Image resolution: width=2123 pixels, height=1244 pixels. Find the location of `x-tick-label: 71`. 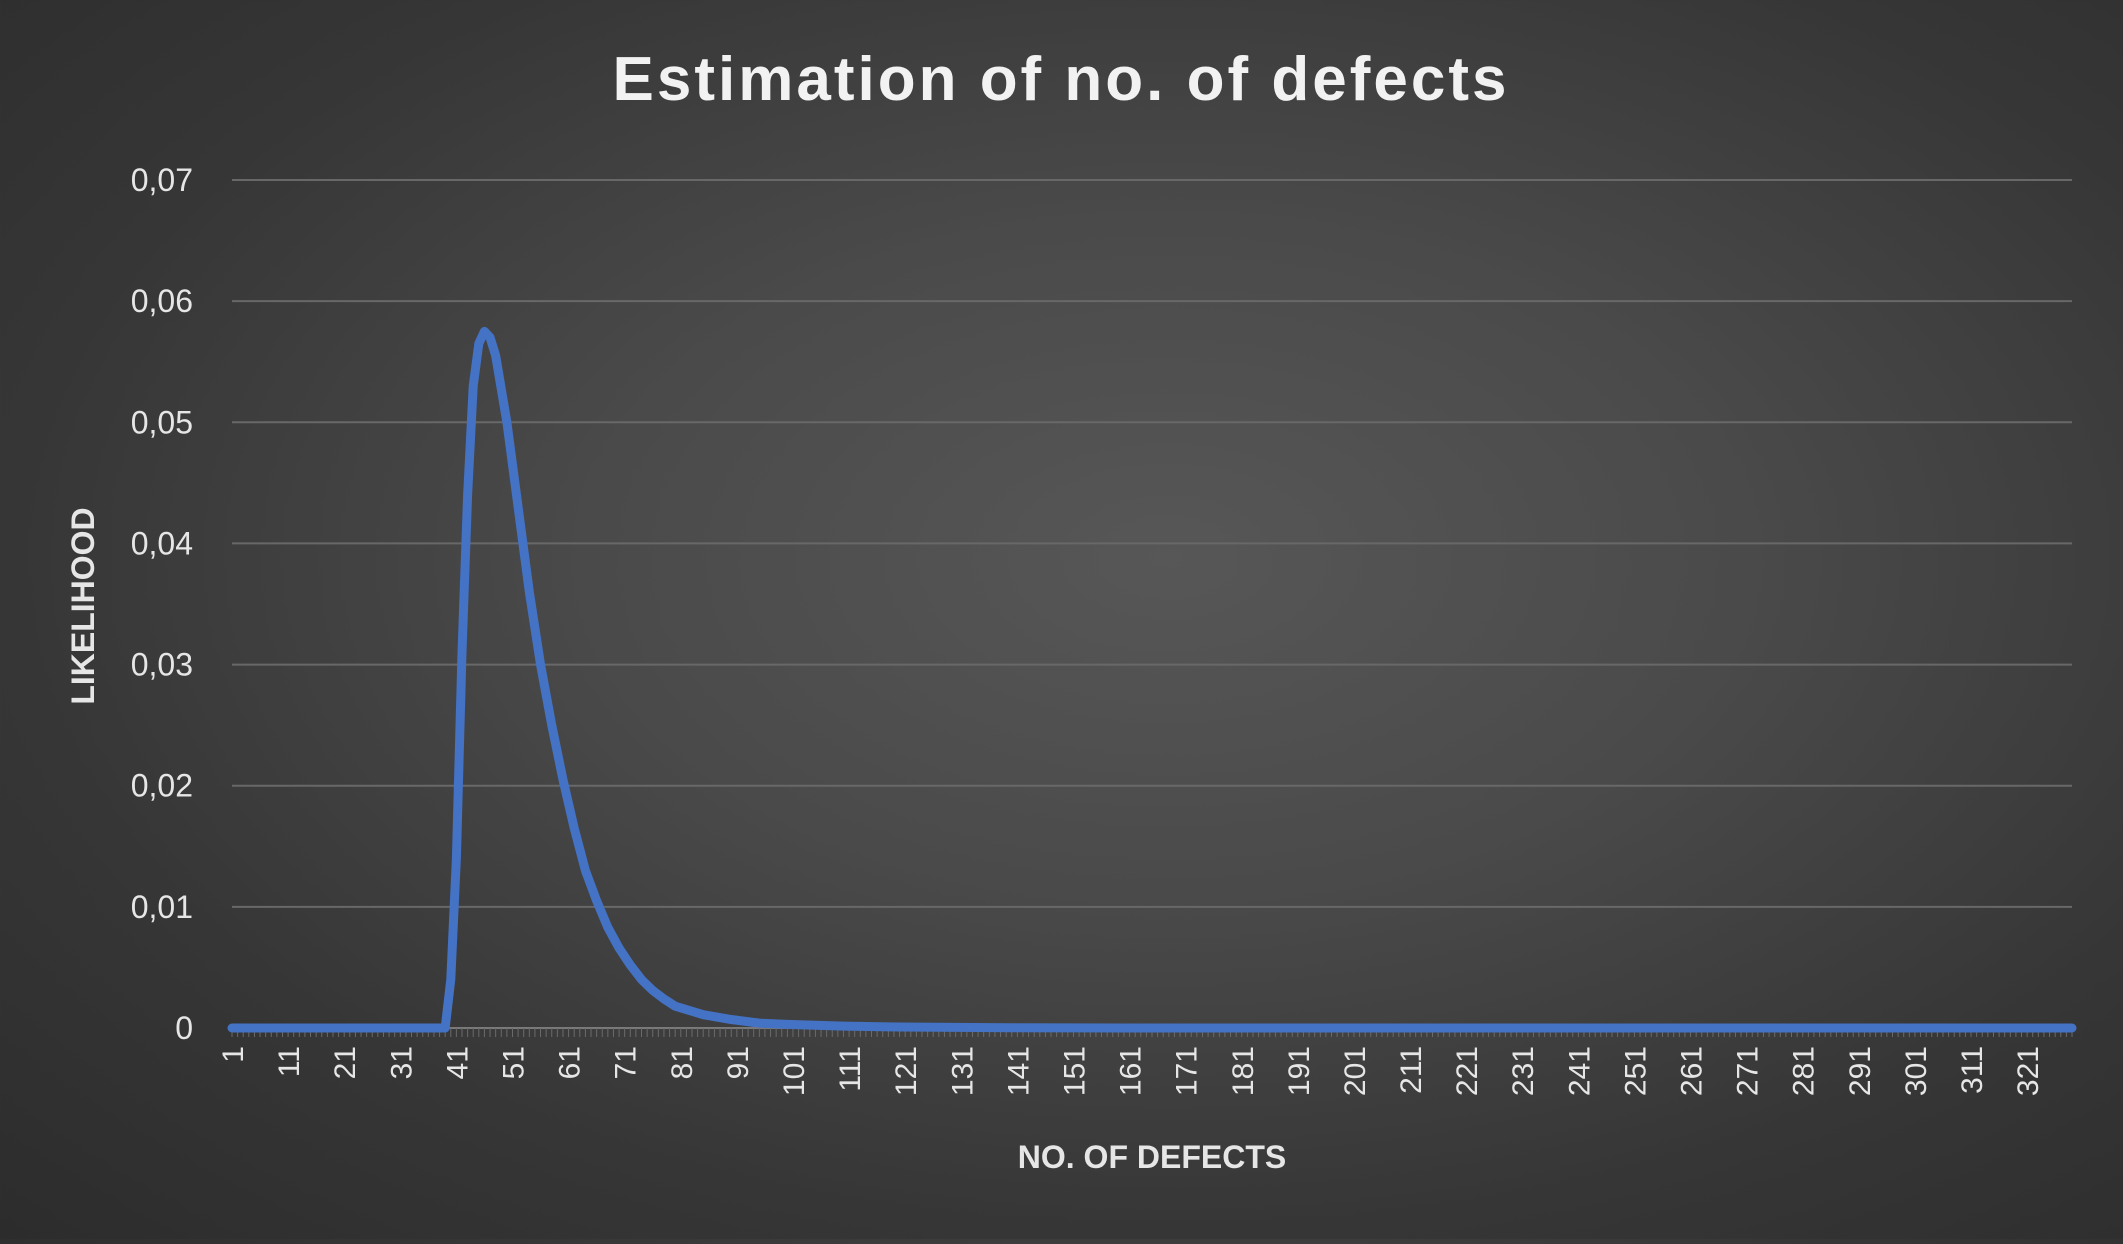

x-tick-label: 71 is located at coordinates (626, 1062).